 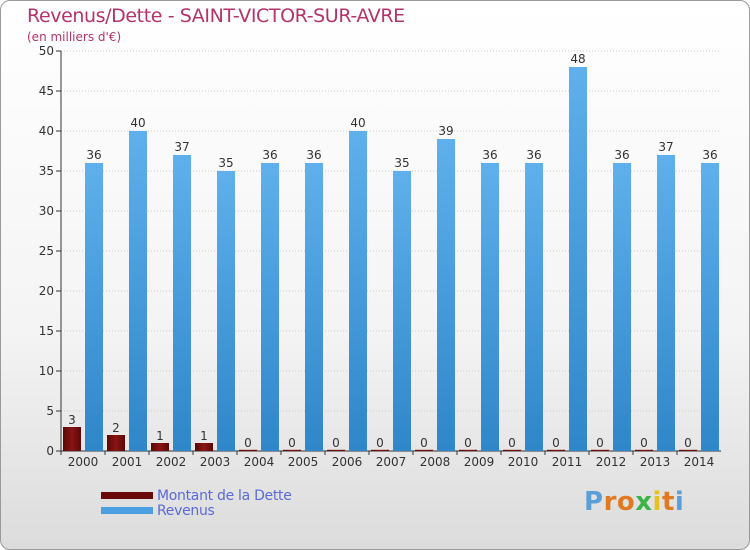 What do you see at coordinates (74, 37) in the screenshot?
I see `chart-subtitle: (en milliers d'€)` at bounding box center [74, 37].